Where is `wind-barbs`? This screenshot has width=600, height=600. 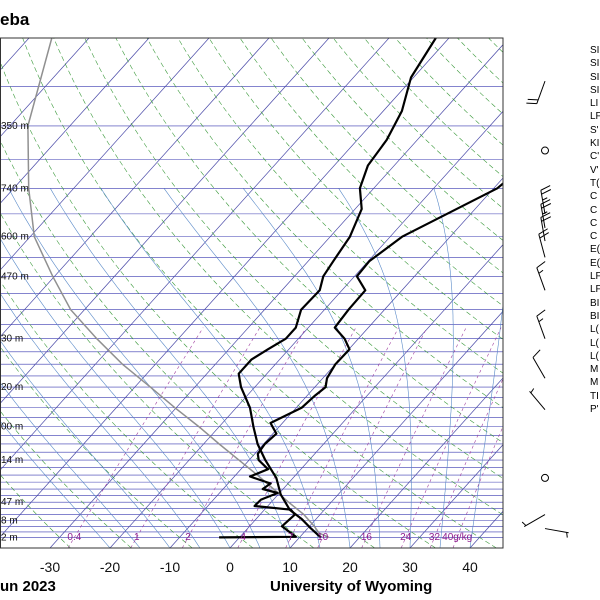
wind-barbs is located at coordinates (545, 309).